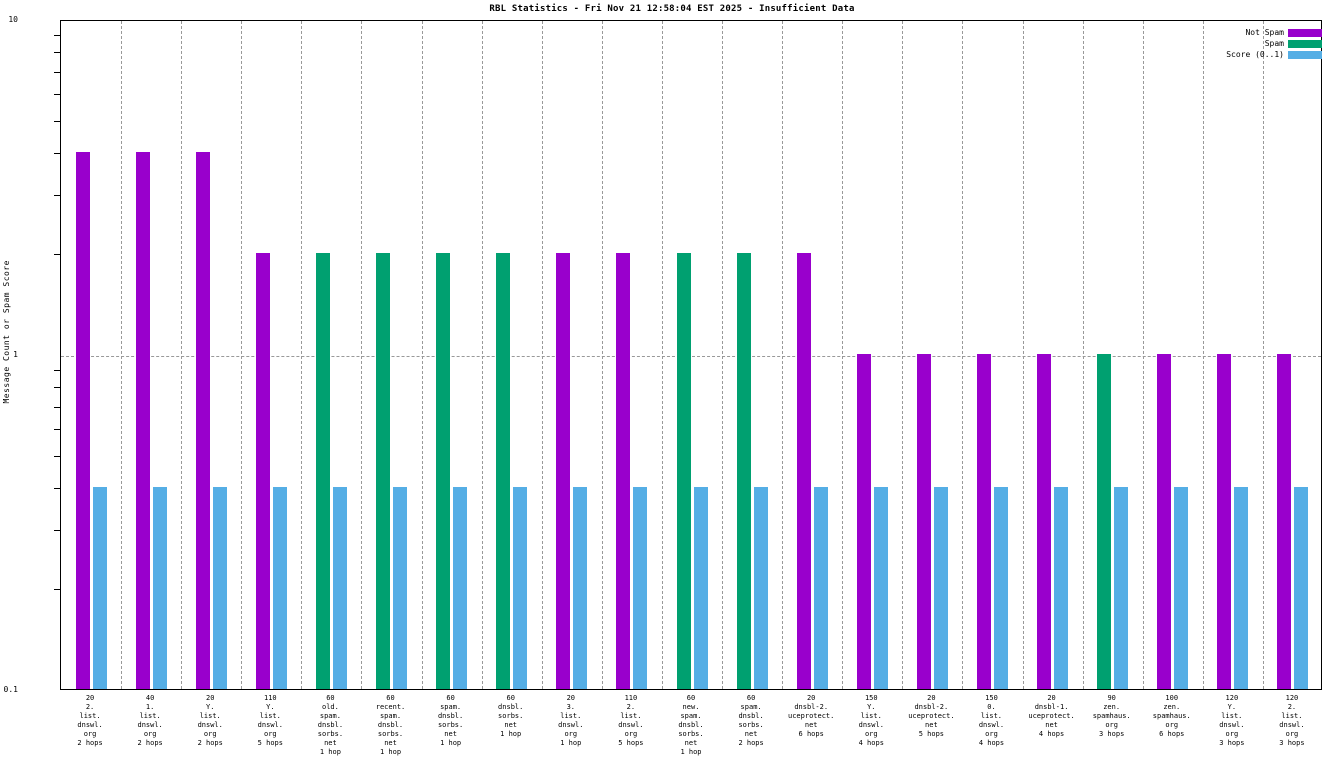 This screenshot has height=757, width=1344. What do you see at coordinates (1111, 716) in the screenshot?
I see `x-axis-tick-label: 90 zen. spamhaus. org 3 hops` at bounding box center [1111, 716].